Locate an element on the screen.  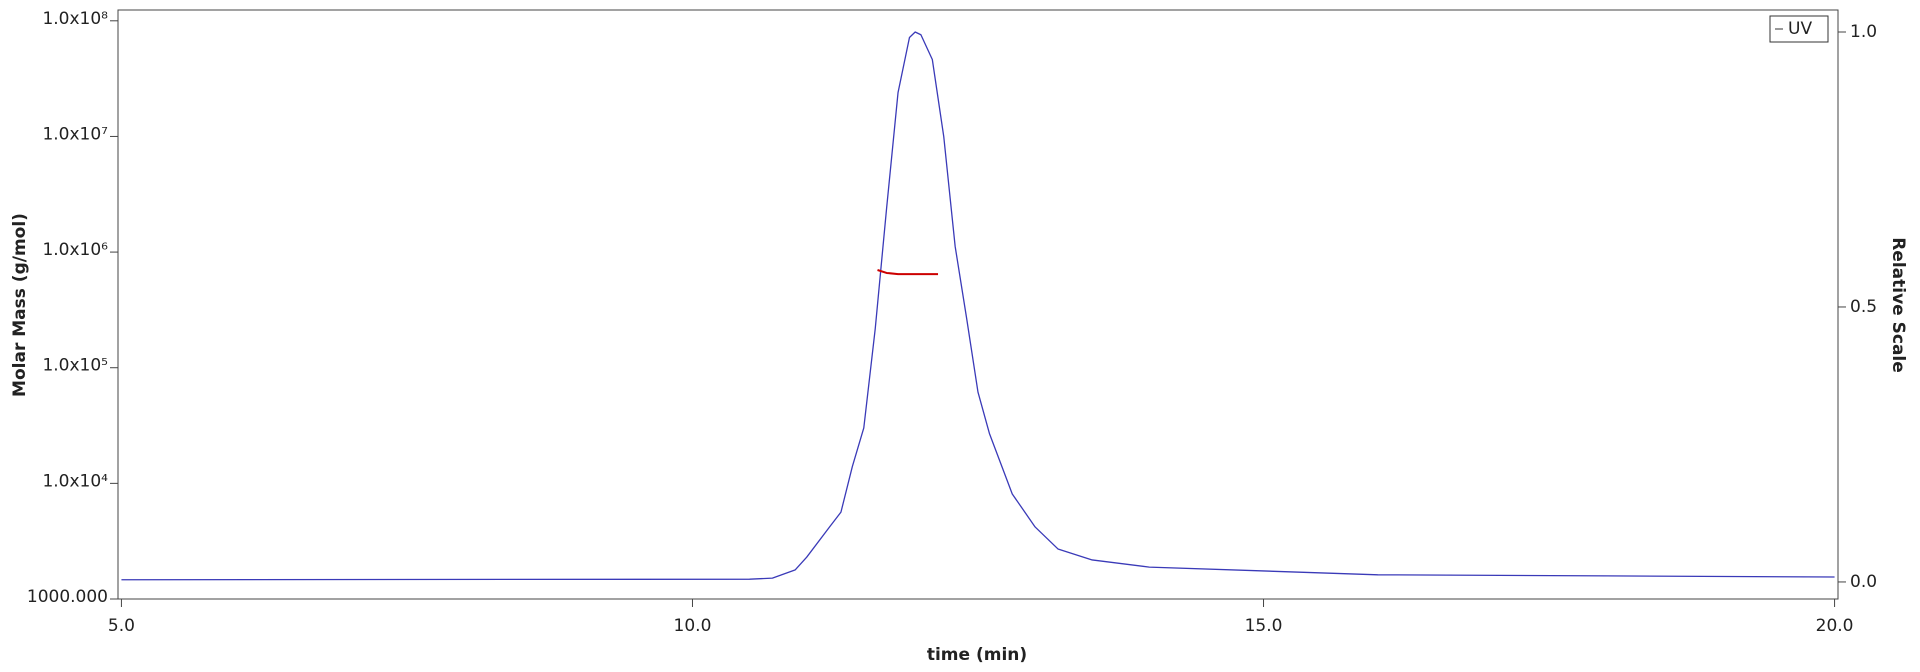
y2-tick-label: 1.0 is located at coordinates (1863, 32).